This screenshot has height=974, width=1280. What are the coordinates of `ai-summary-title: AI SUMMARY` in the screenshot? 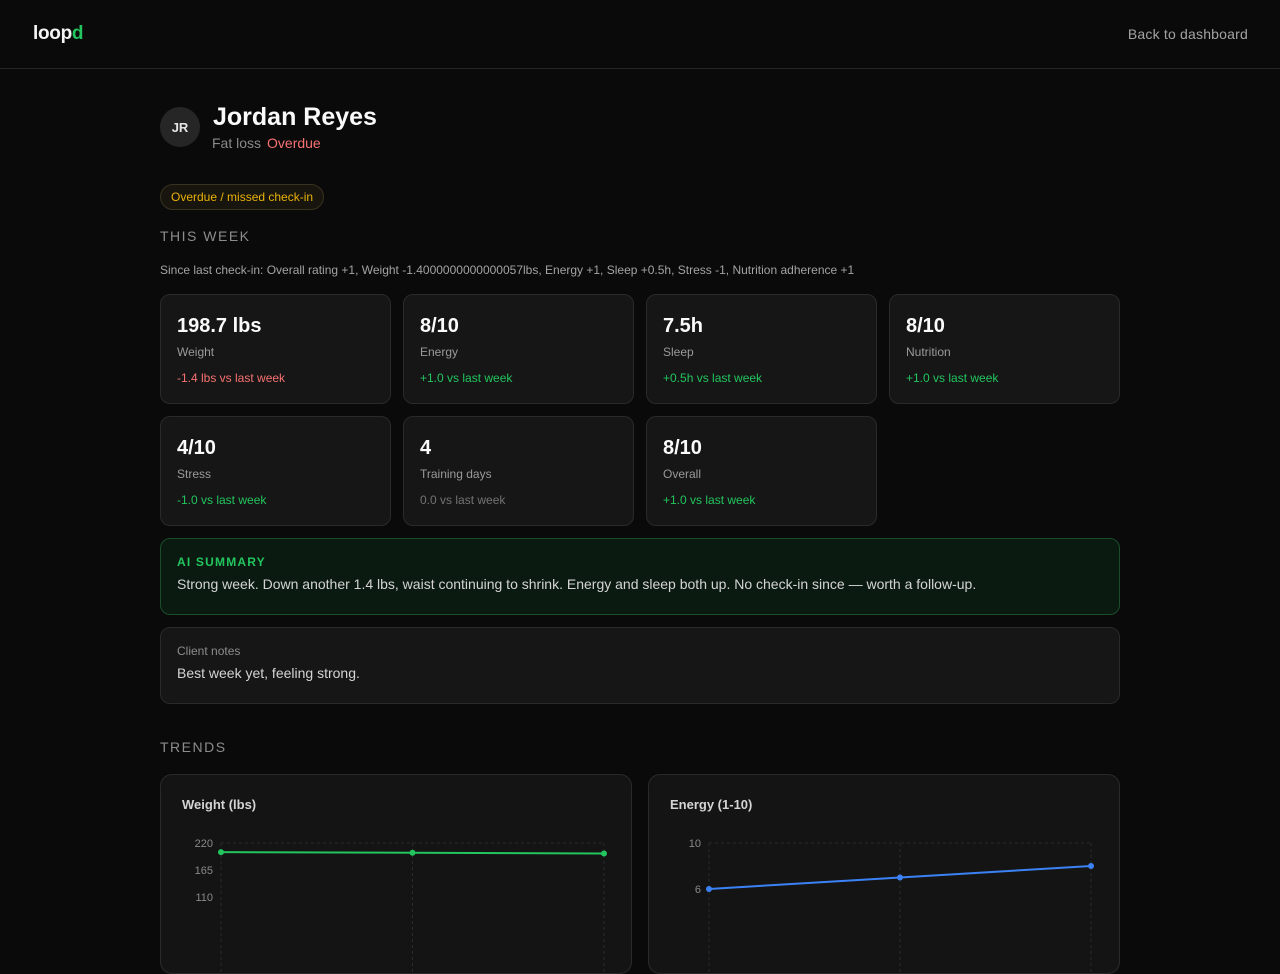 It's located at (221, 562).